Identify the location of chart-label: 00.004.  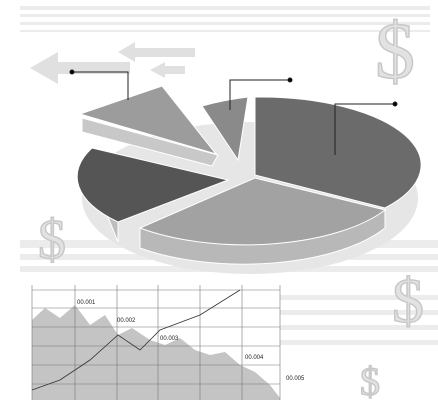
(254, 358).